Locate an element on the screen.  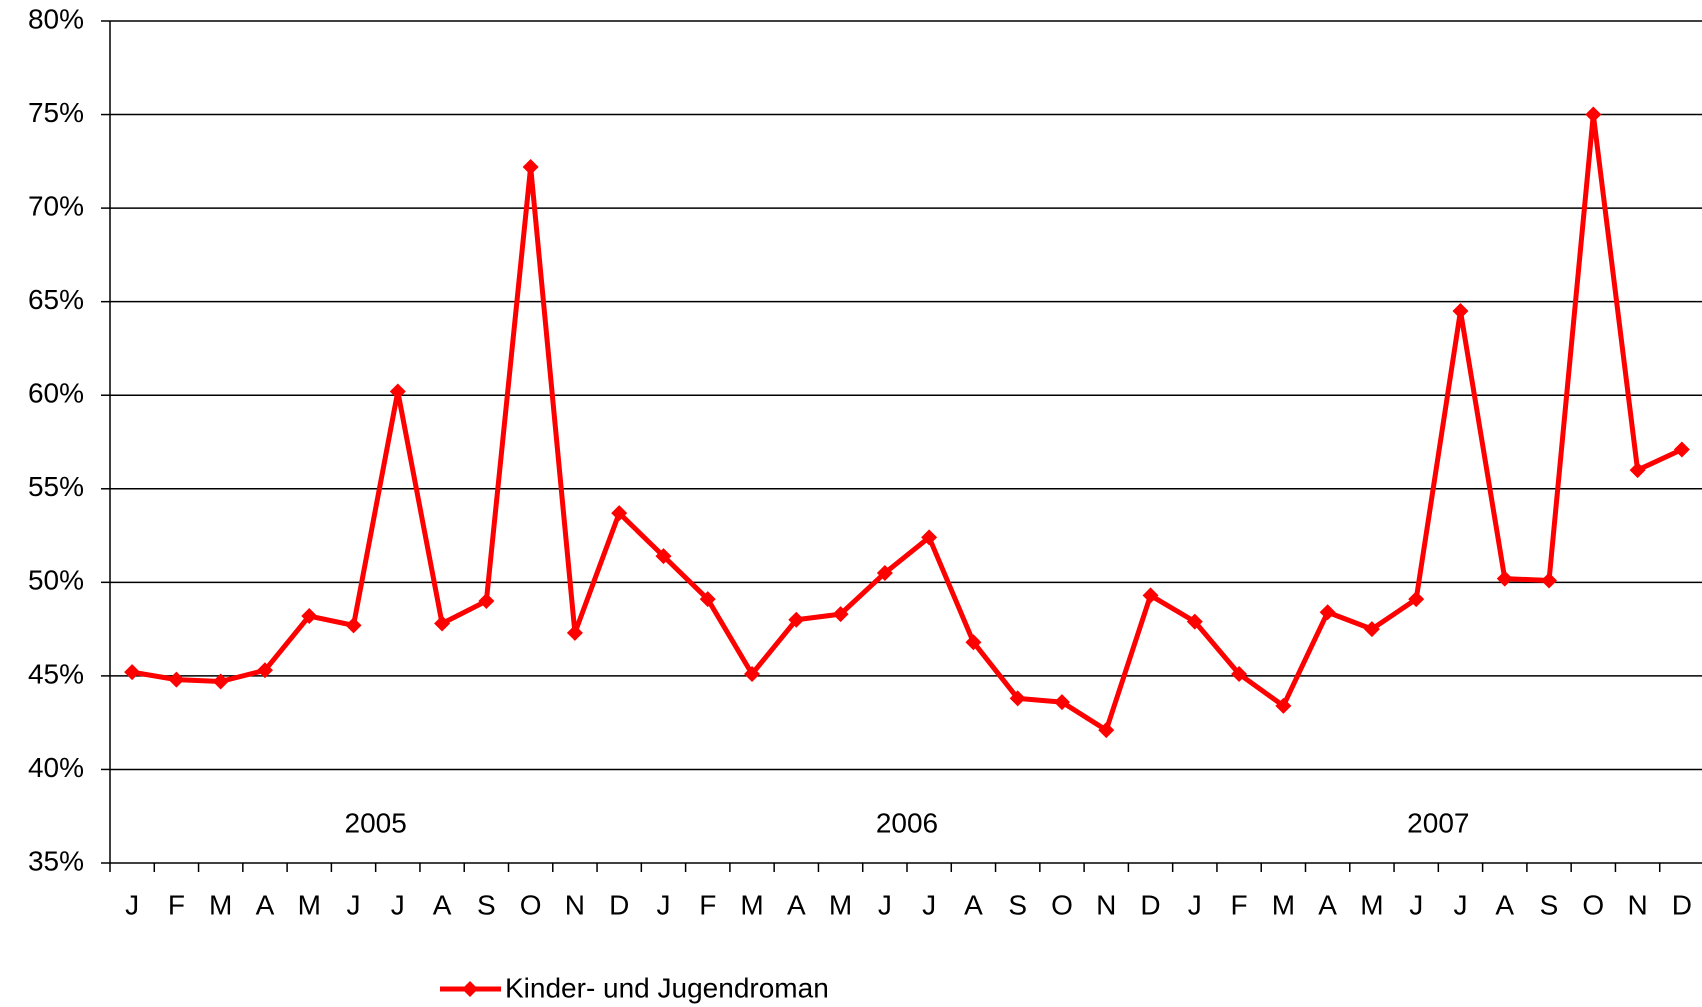
y-tick-label: 60% is located at coordinates (56, 393).